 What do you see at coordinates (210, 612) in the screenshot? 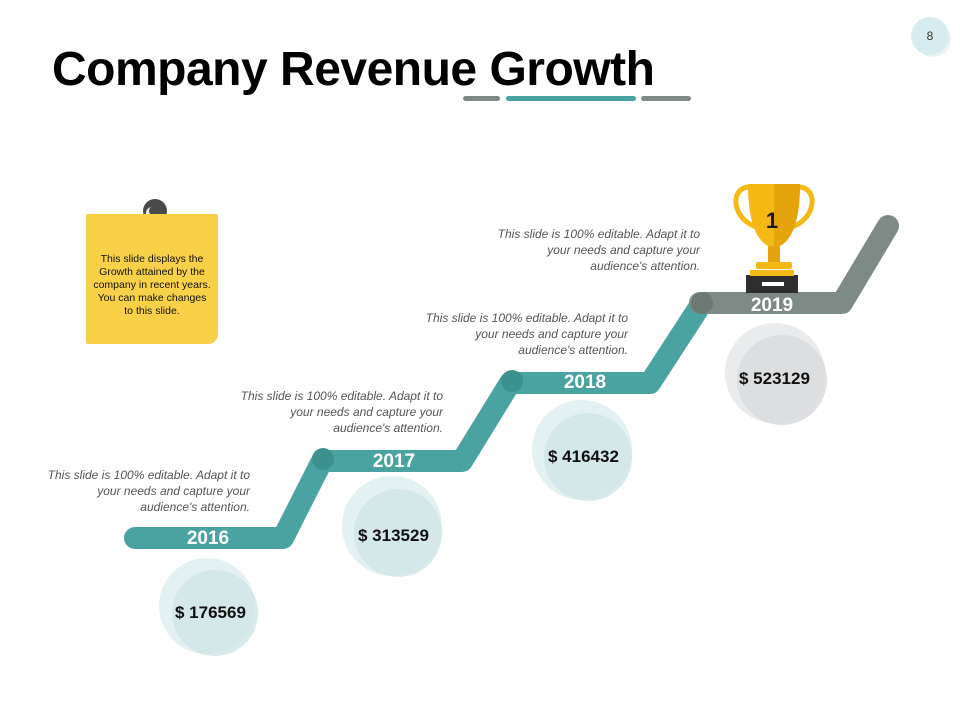
I see `amount-2016: $ 176569` at bounding box center [210, 612].